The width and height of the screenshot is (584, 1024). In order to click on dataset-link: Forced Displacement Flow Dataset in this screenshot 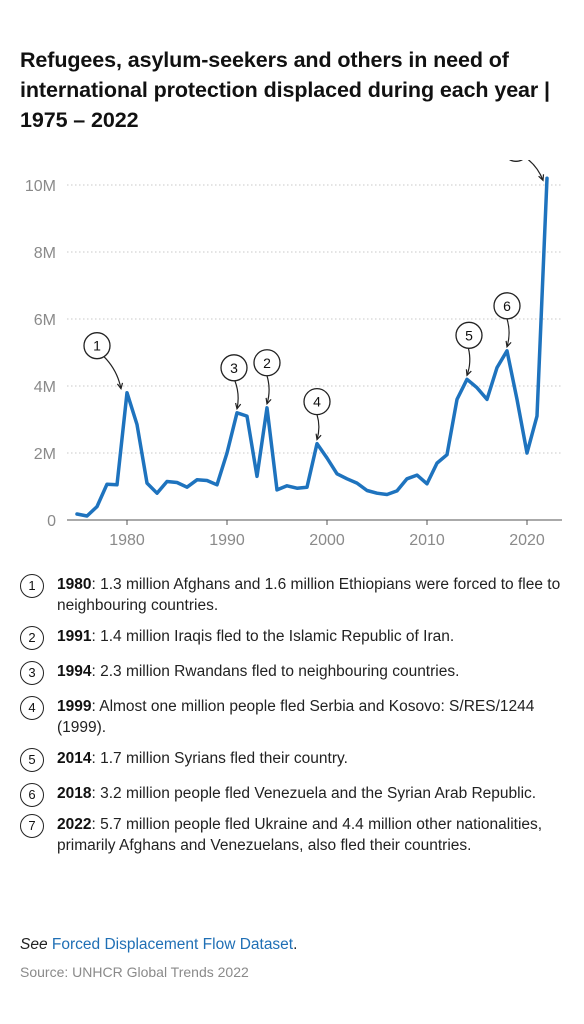, I will do `click(172, 944)`.